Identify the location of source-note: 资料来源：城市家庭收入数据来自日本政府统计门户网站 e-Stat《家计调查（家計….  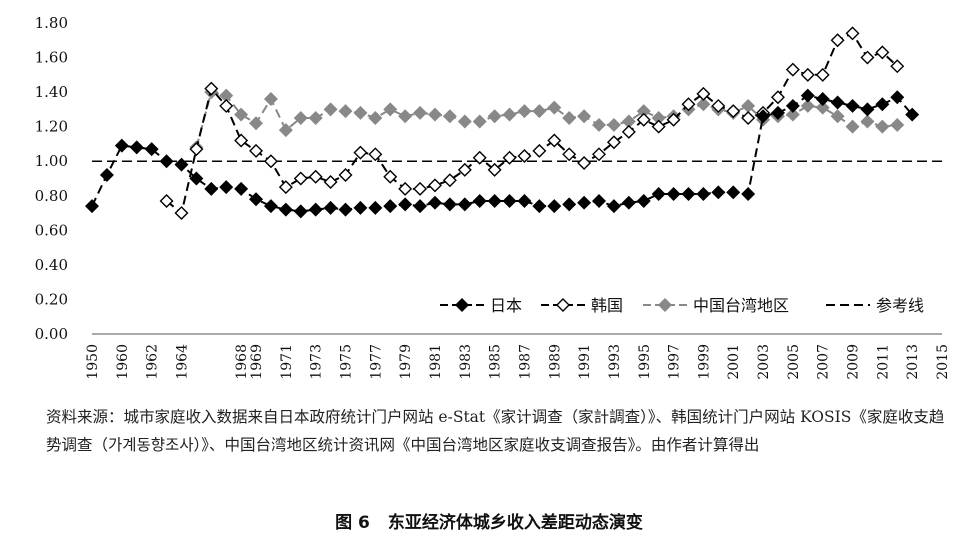
(495, 431).